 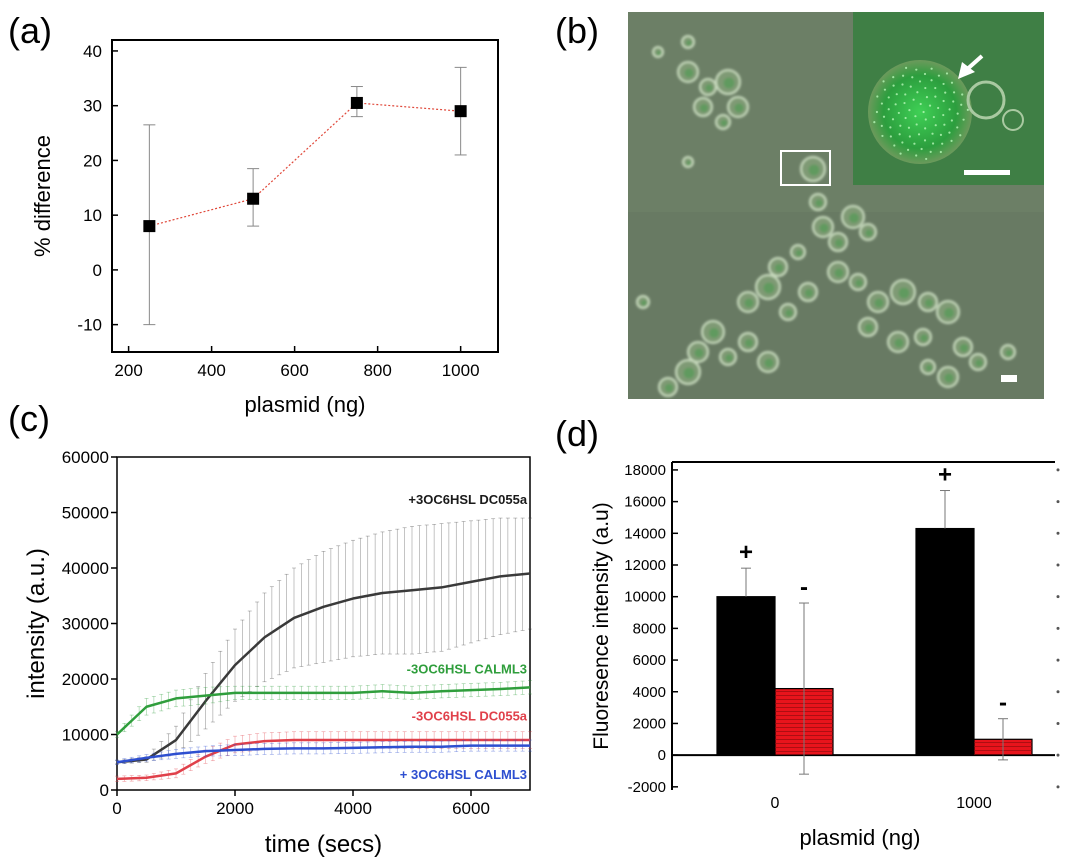 I want to click on y-tick-label: 40000, so click(x=85, y=568).